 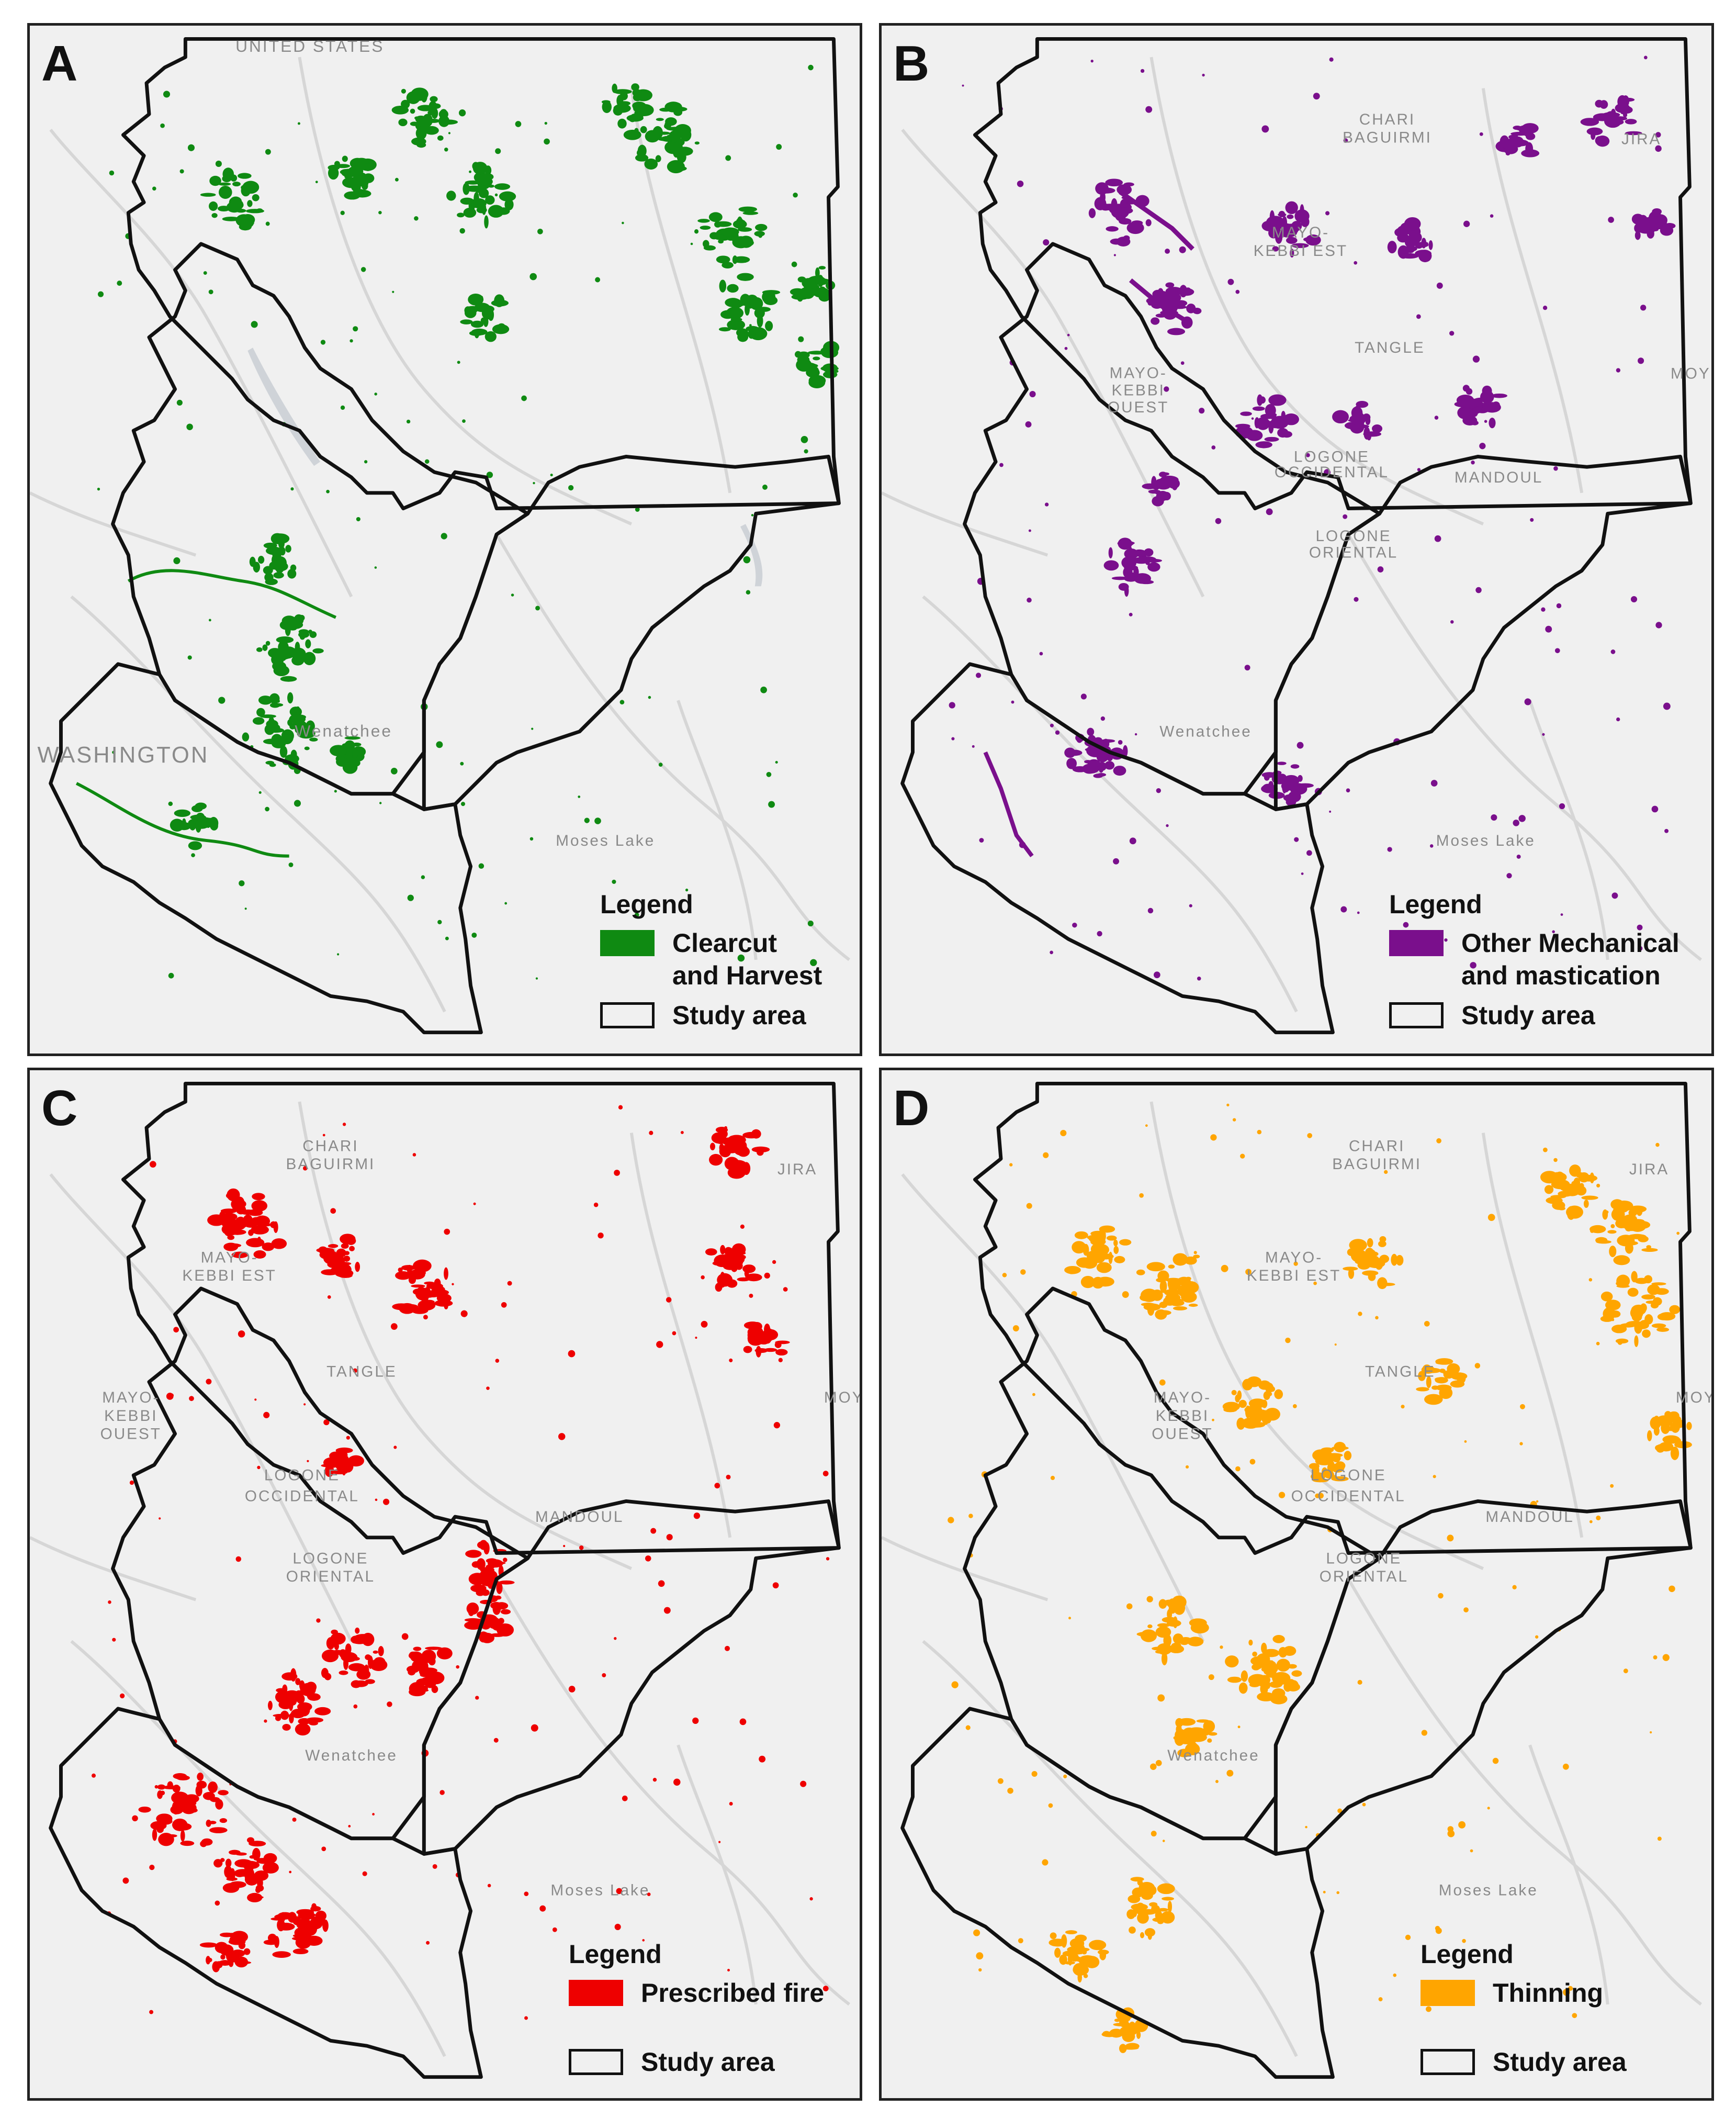 What do you see at coordinates (1533, 1335) in the screenshot?
I see `river-line` at bounding box center [1533, 1335].